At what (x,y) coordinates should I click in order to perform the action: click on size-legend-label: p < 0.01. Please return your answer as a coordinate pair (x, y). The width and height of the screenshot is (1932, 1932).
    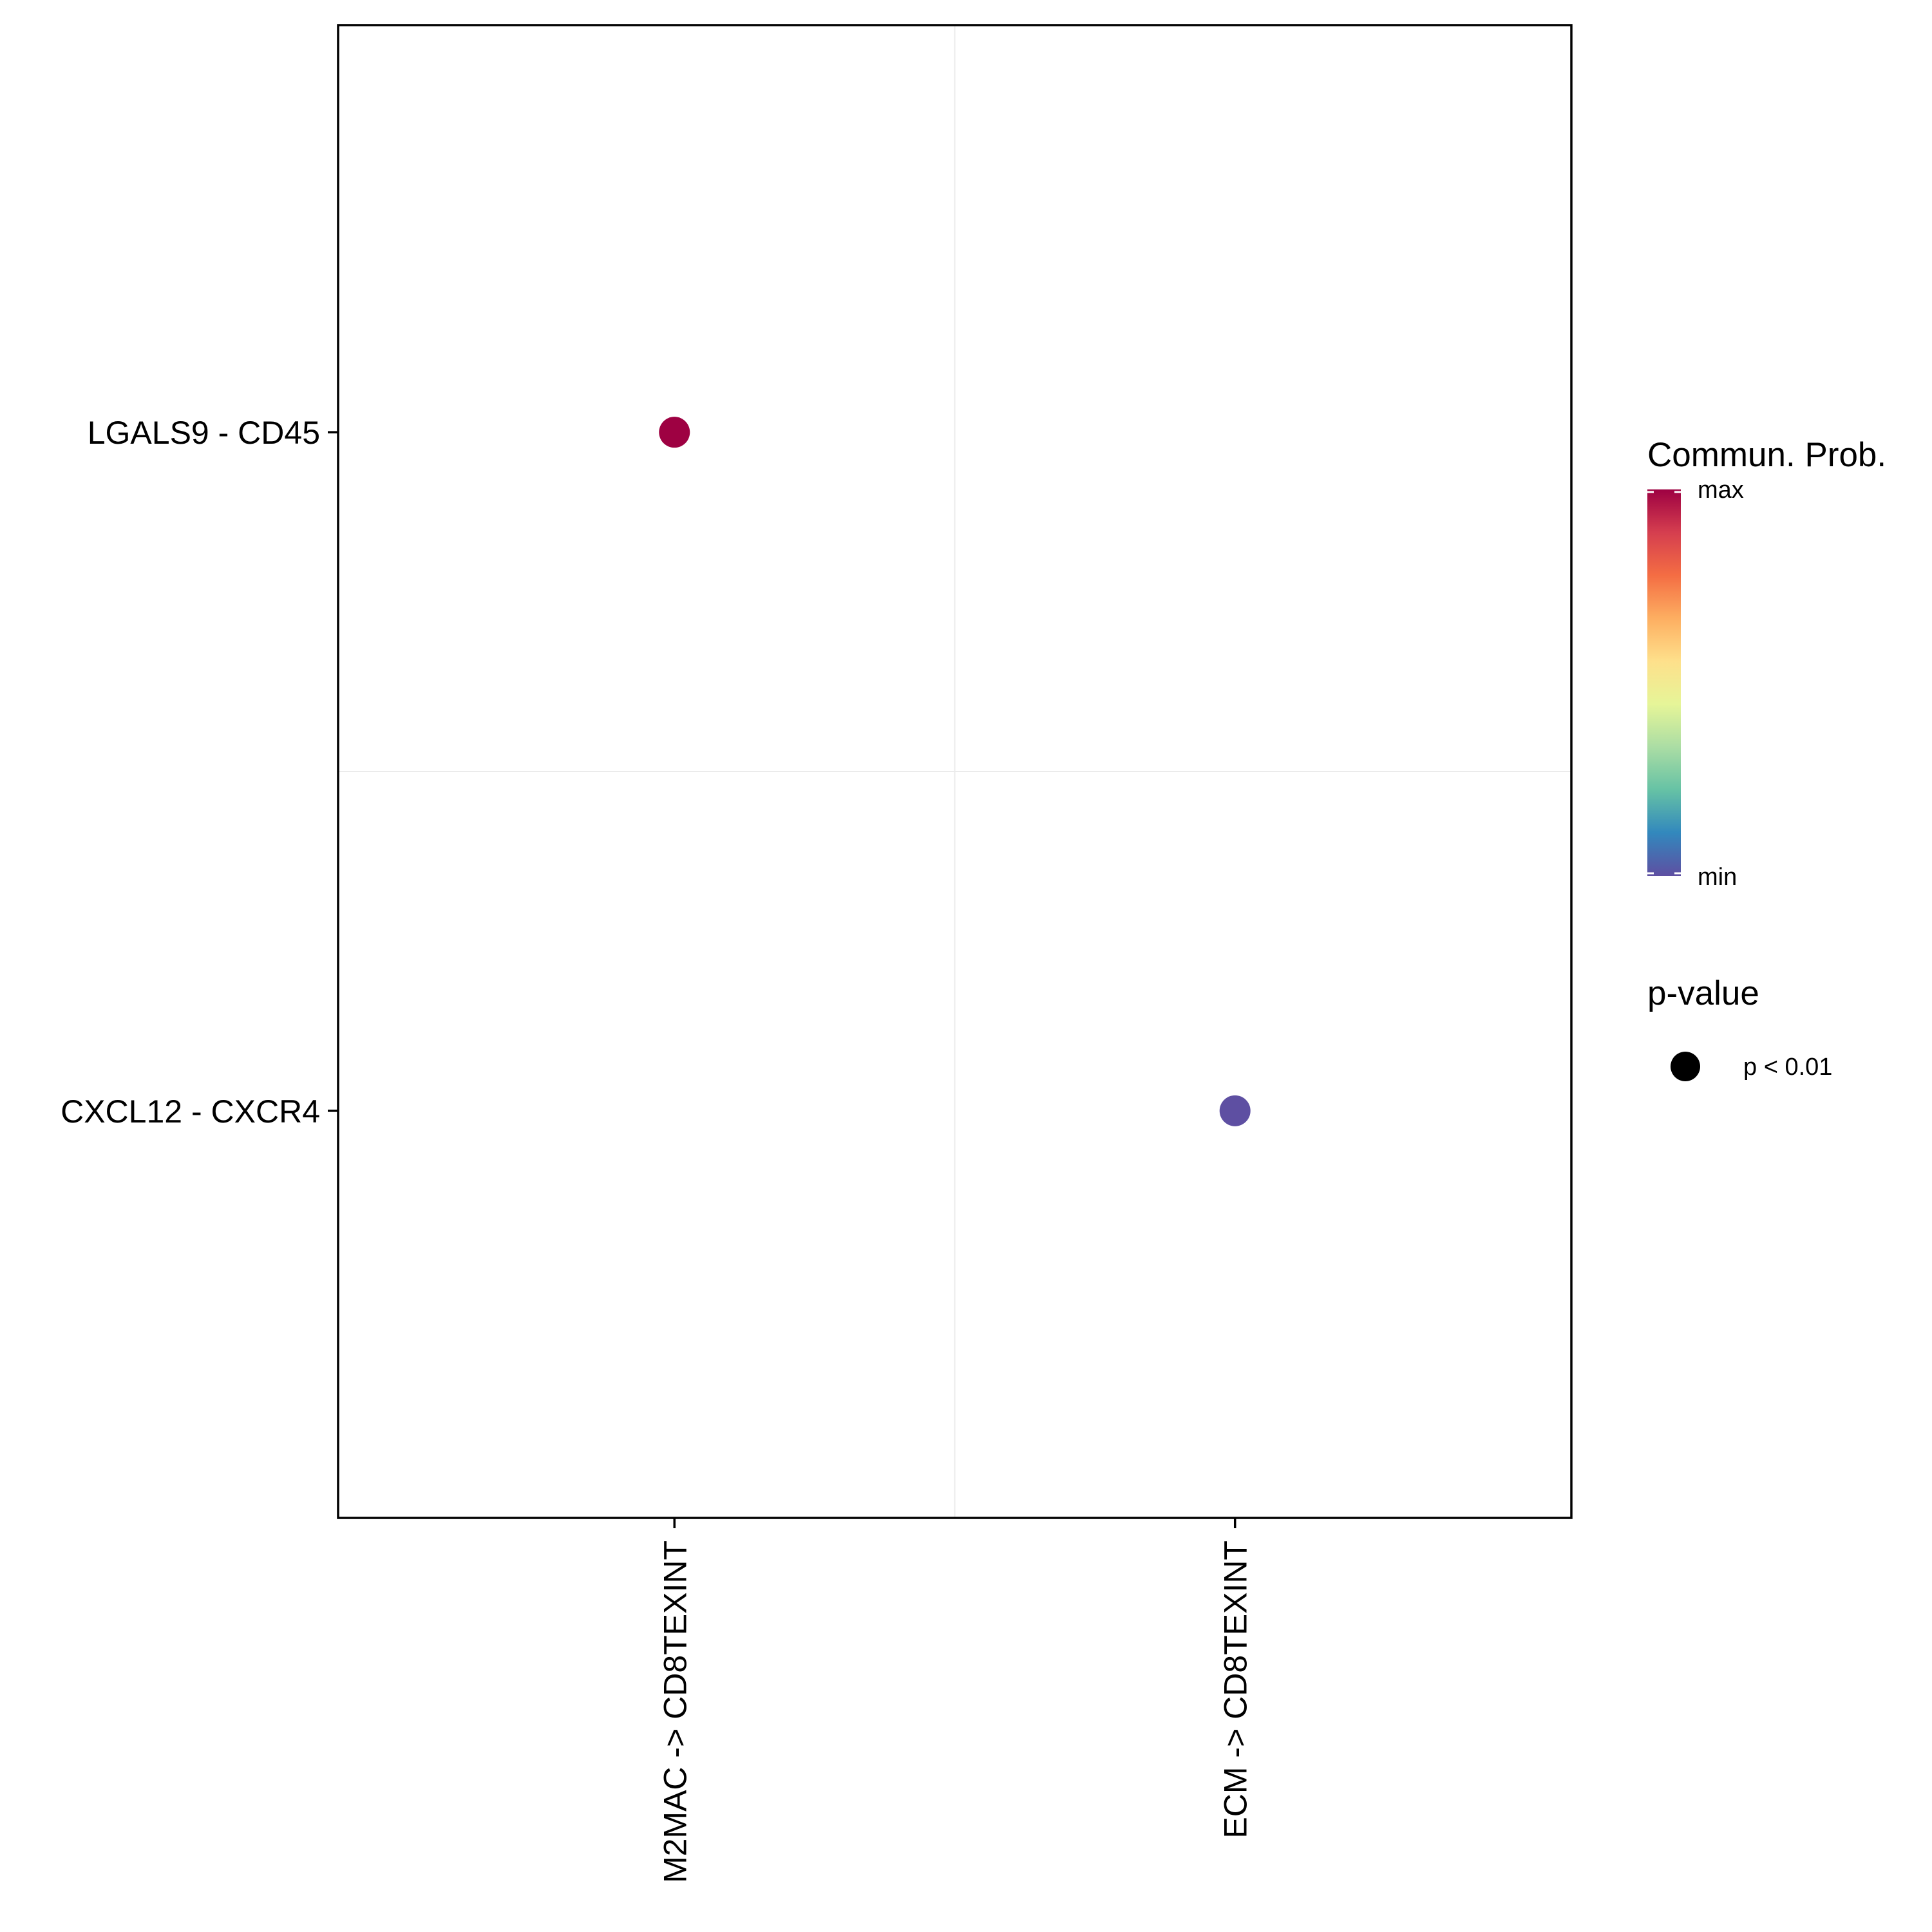
    Looking at the image, I should click on (1787, 1067).